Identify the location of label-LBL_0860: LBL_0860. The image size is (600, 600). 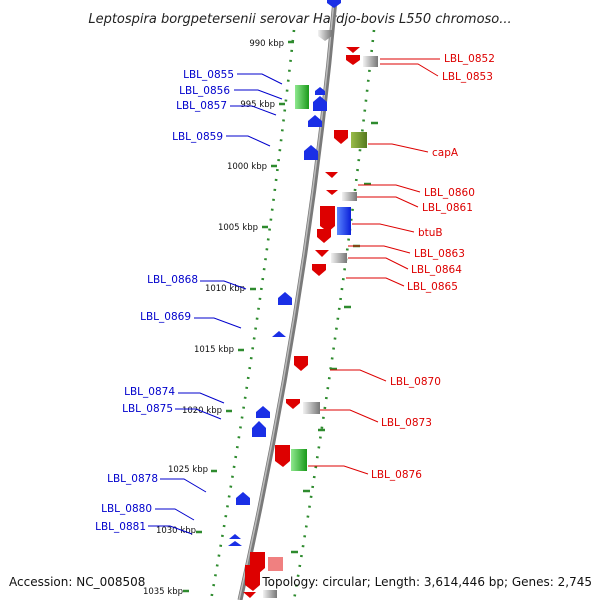
(449, 193).